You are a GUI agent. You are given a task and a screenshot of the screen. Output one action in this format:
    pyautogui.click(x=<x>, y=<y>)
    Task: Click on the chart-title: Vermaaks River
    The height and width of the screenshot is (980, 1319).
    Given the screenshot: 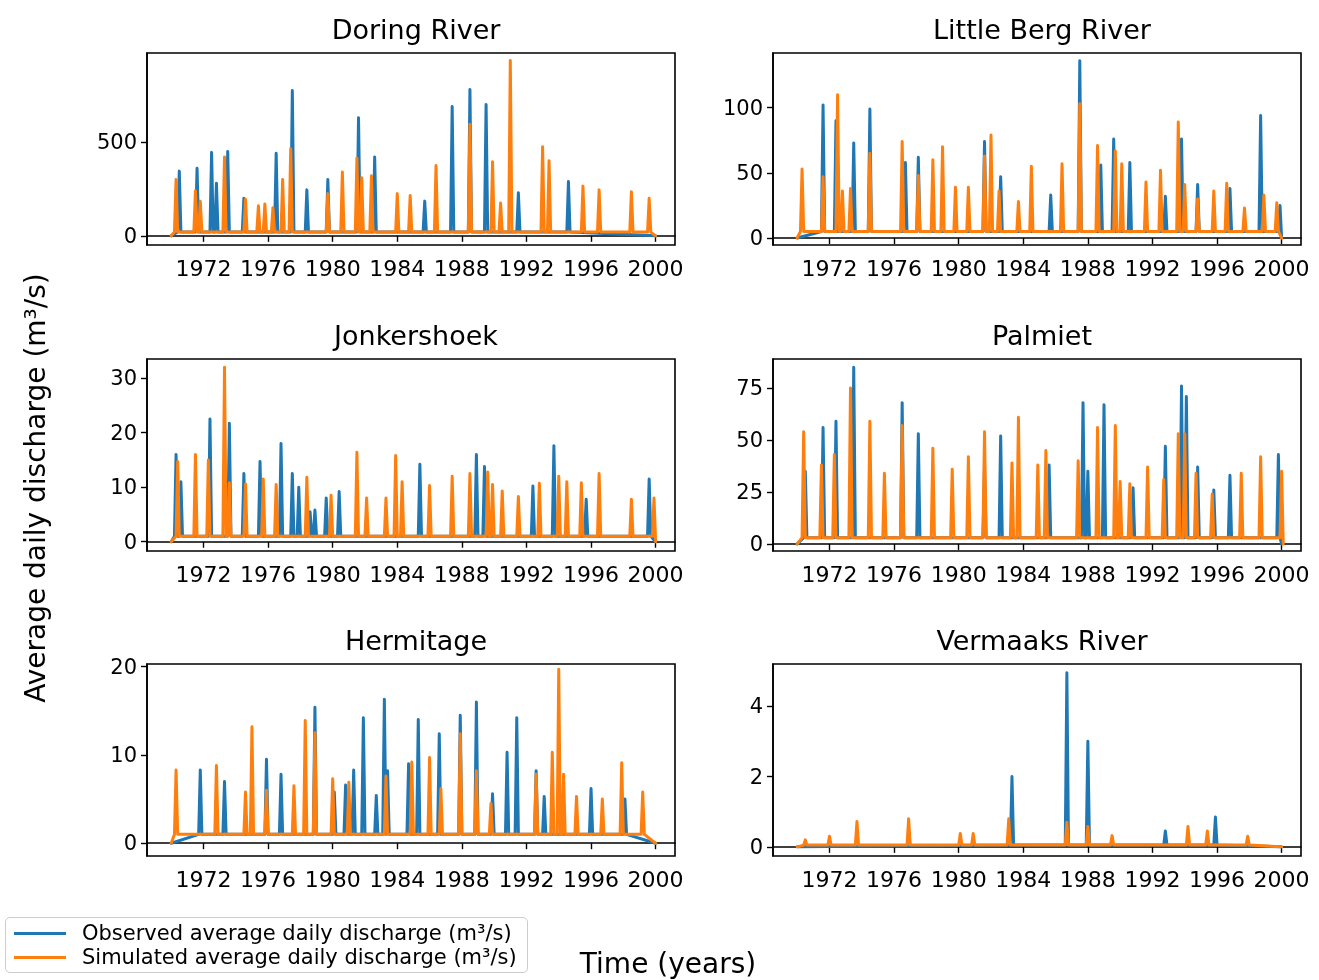 What is the action you would take?
    pyautogui.click(x=1042, y=640)
    